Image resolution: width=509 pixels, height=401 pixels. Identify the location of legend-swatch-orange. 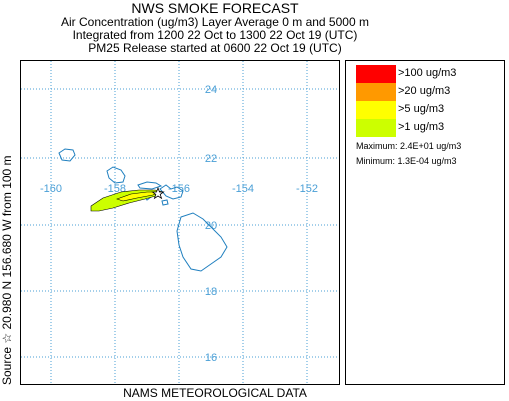
(376, 92).